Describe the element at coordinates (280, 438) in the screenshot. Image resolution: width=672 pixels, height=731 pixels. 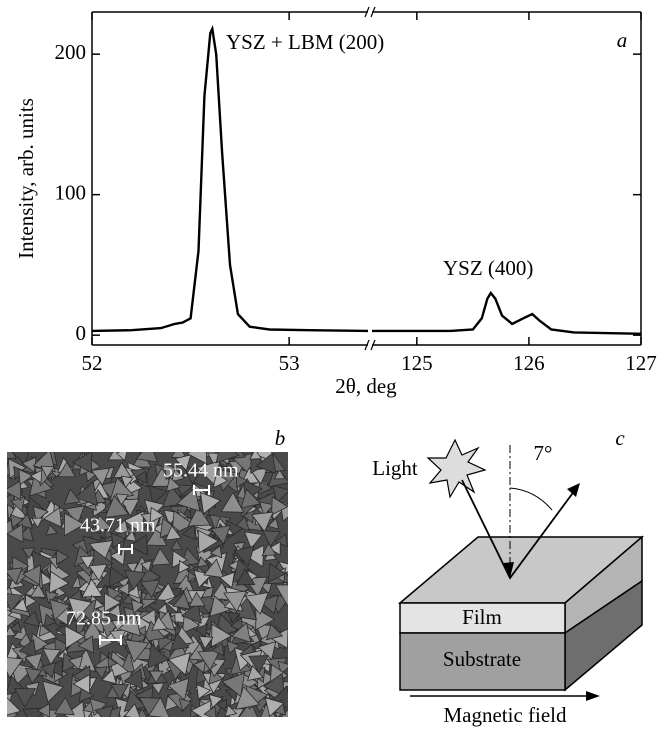
I see `panel-label: b` at that location.